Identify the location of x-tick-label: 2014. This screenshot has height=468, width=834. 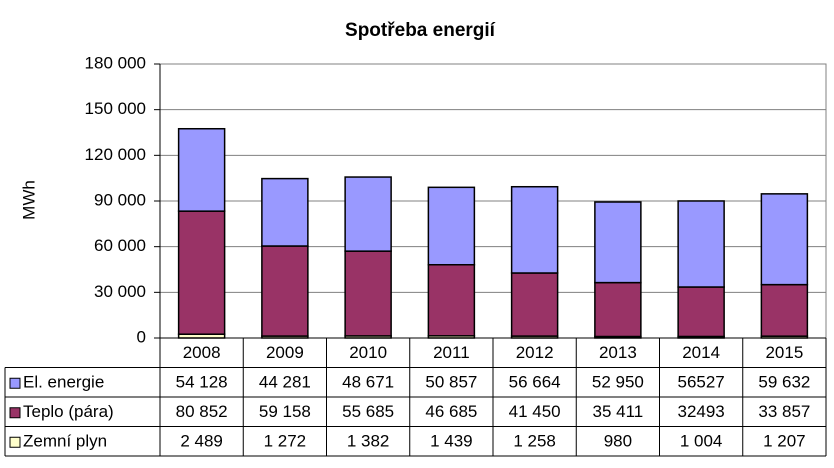
(701, 352).